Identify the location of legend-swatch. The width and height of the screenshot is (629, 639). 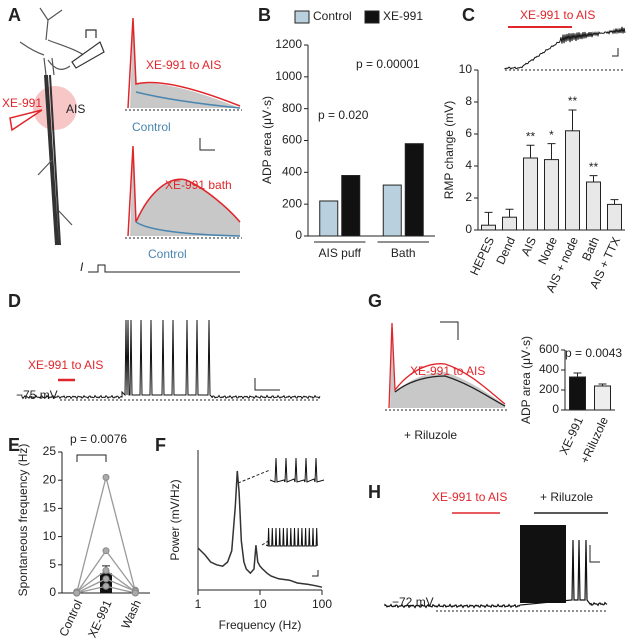
(372, 17).